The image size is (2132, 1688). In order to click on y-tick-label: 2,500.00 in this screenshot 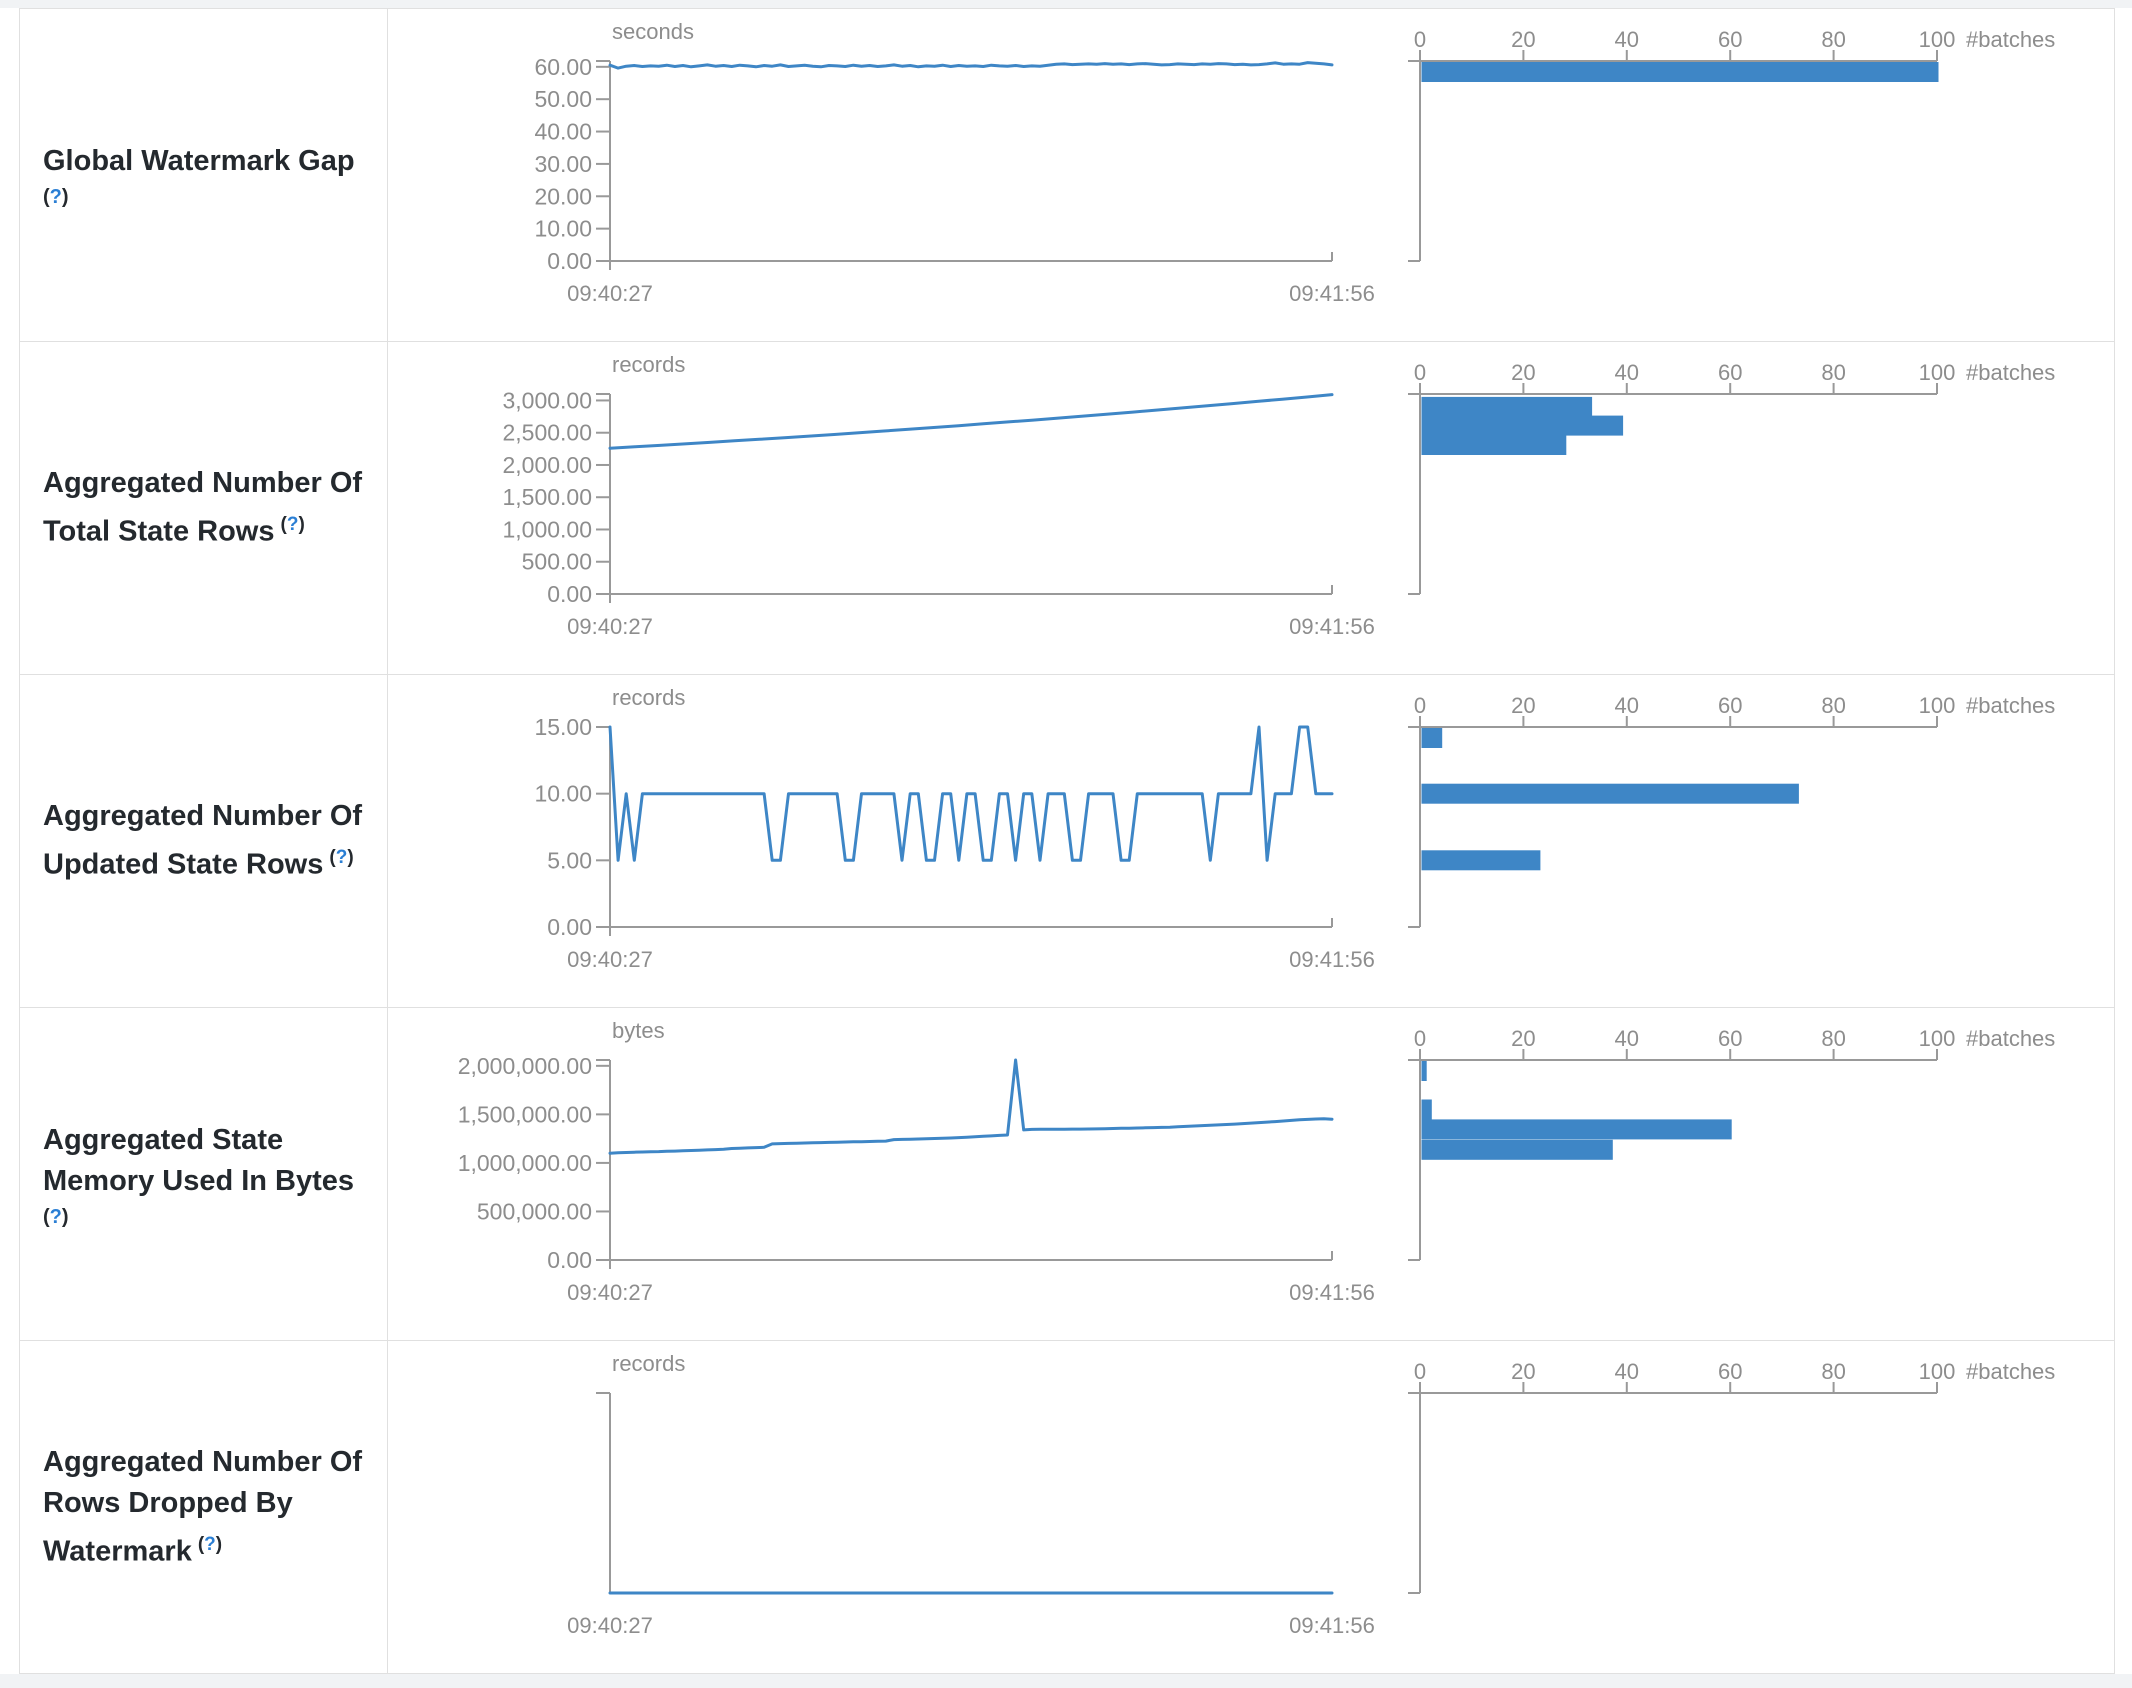, I will do `click(547, 433)`.